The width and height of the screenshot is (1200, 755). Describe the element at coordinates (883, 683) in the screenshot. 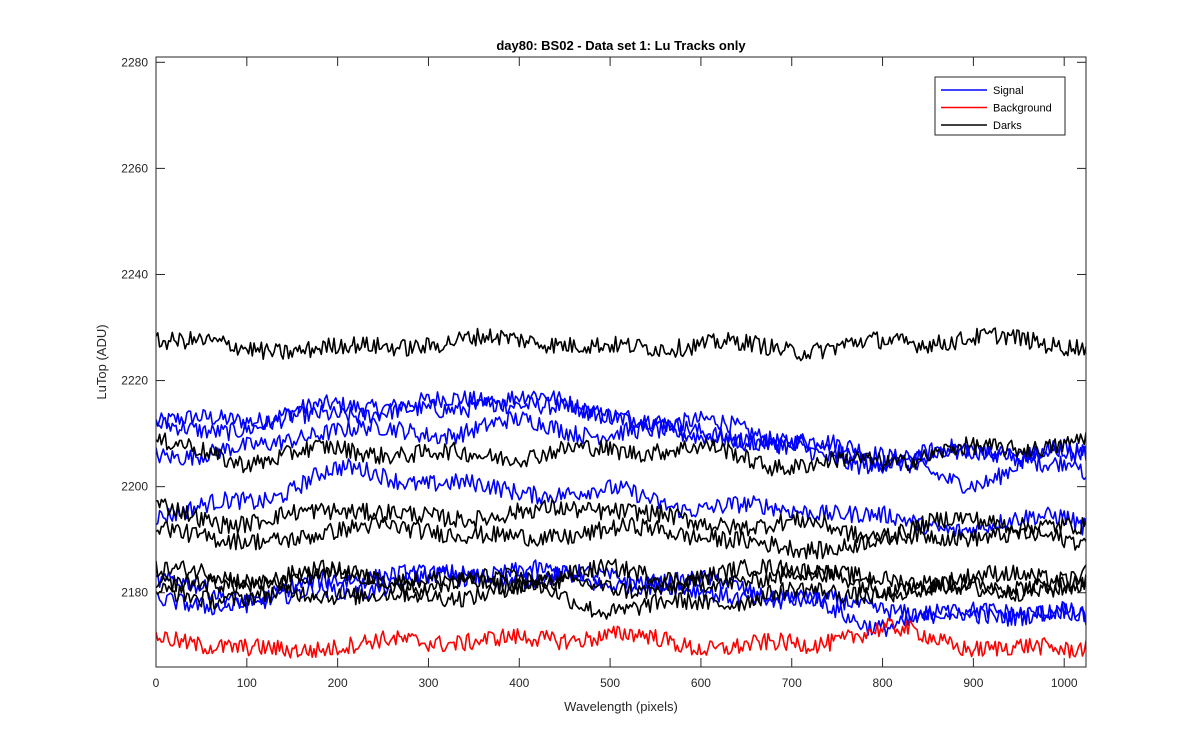

I see `x-tick-label: 800` at that location.